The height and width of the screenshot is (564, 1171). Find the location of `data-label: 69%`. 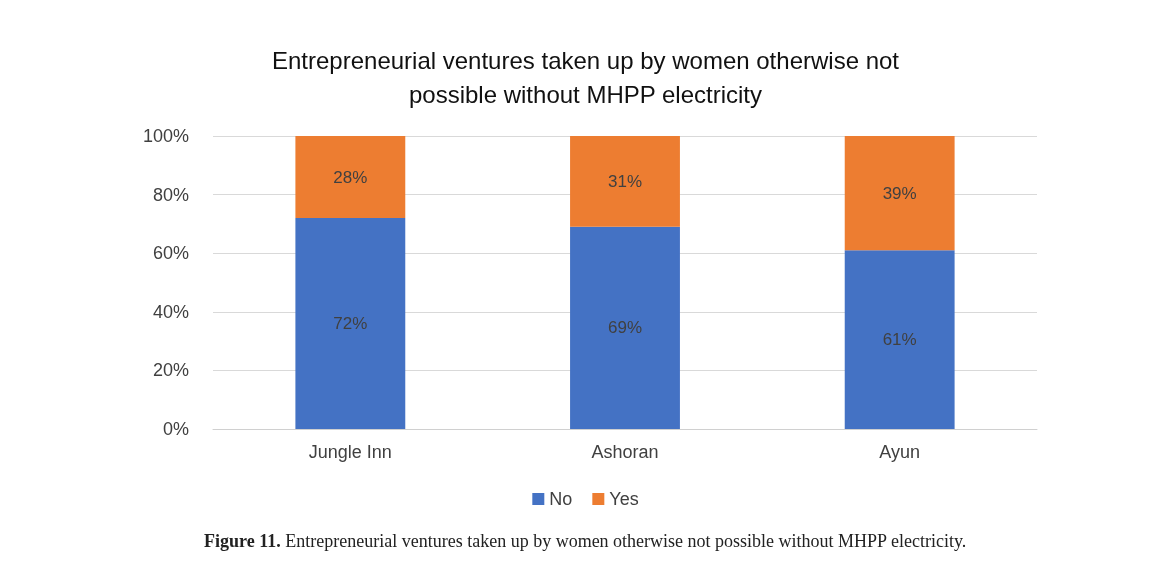

data-label: 69% is located at coordinates (625, 328).